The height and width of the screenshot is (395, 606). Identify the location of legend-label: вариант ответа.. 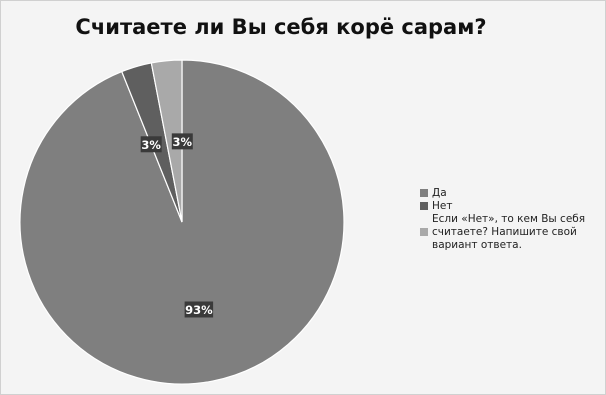
(477, 245).